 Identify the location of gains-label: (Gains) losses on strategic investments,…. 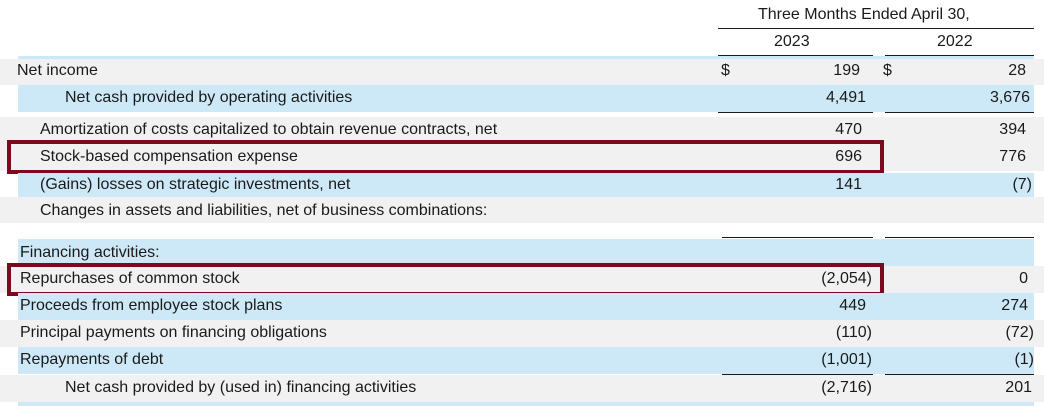
(195, 184).